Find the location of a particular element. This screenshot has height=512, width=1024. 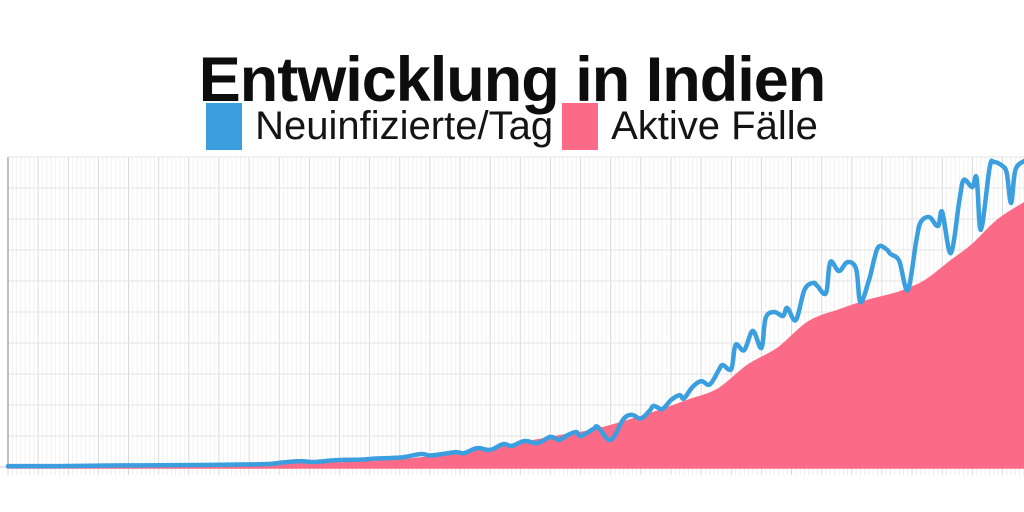

legend-item-active-cases: Aktive Fälle is located at coordinates (690, 126).